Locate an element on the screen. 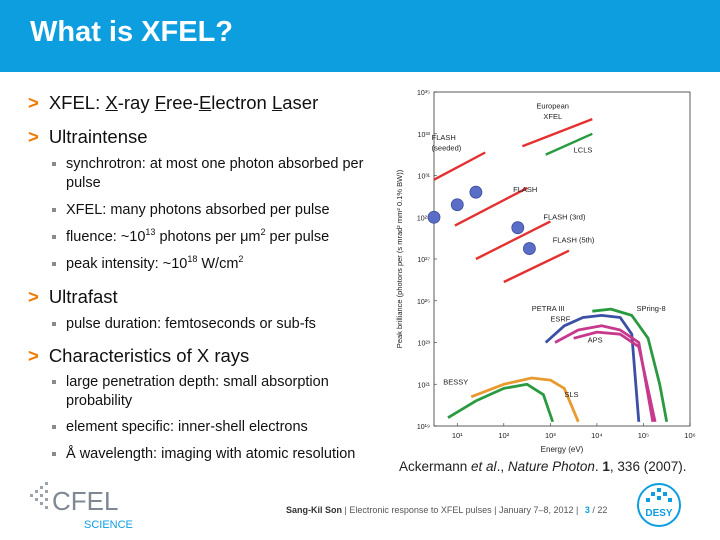  fluence-part-b: photons per μm is located at coordinates (208, 237).